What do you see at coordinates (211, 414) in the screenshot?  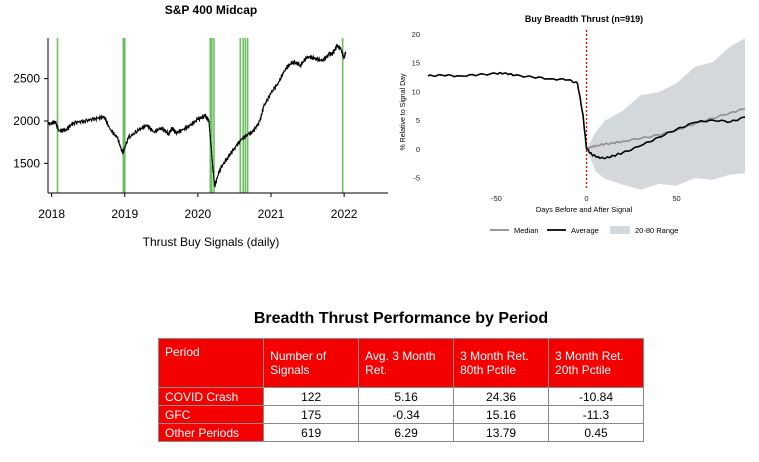 I see `row-label: GFC` at bounding box center [211, 414].